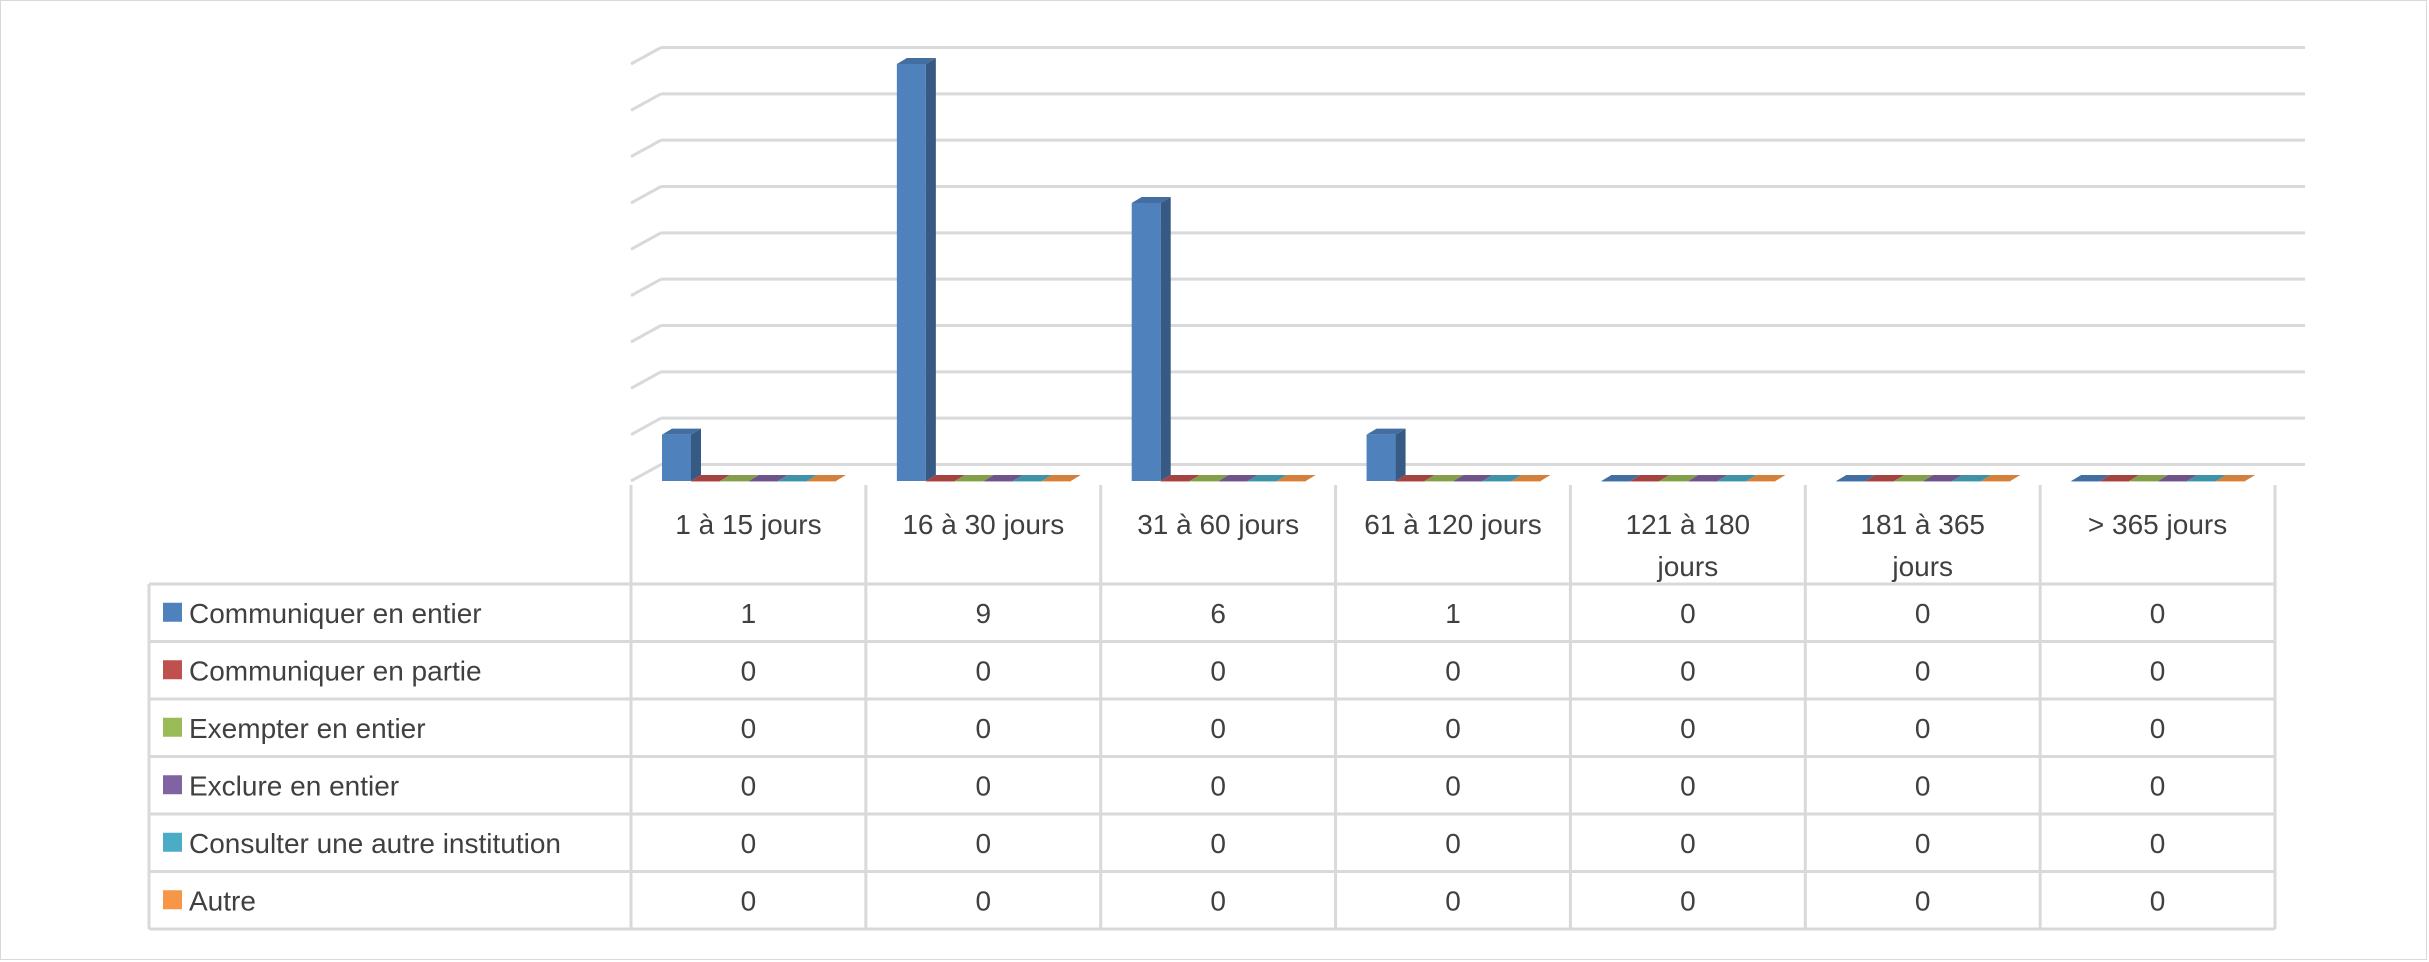  Describe the element at coordinates (1400, 454) in the screenshot. I see `bar-side` at that location.